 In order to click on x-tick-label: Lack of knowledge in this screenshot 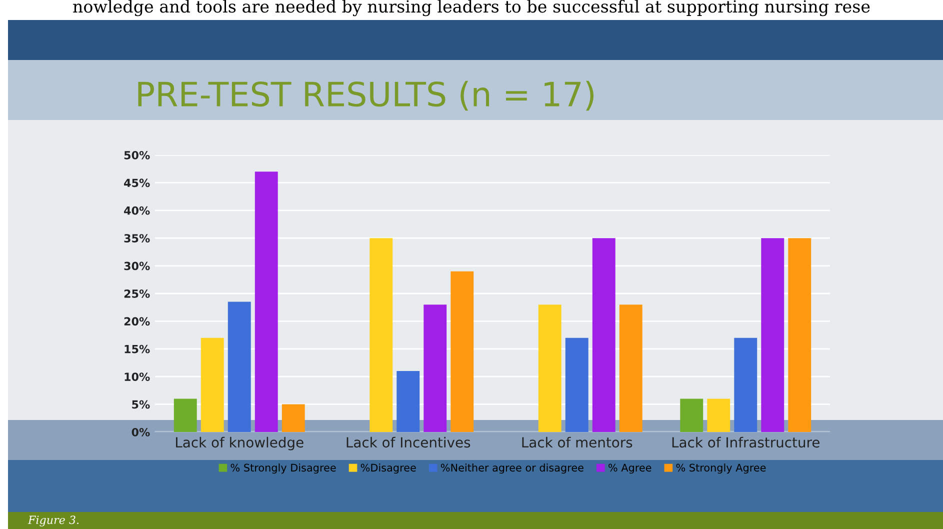, I will do `click(240, 443)`.